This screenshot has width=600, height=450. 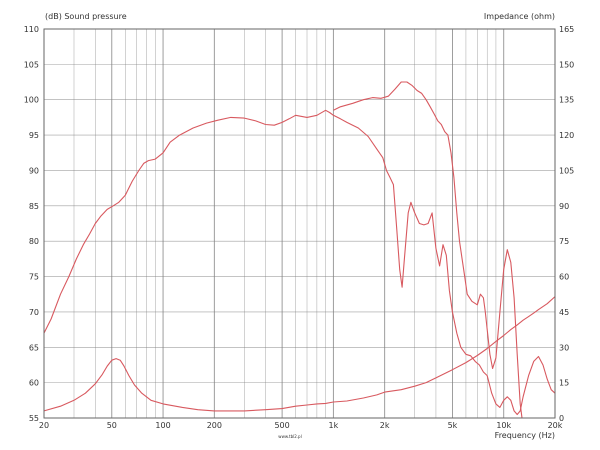 What do you see at coordinates (34, 206) in the screenshot?
I see `y-tick-label: 85` at bounding box center [34, 206].